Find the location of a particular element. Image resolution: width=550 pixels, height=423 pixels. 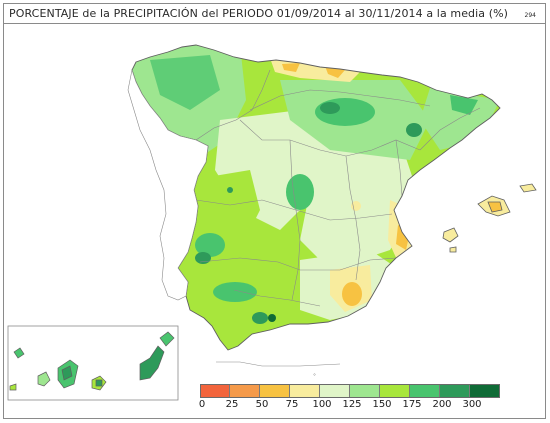

legend-tick-label: 125 is located at coordinates (352, 404).